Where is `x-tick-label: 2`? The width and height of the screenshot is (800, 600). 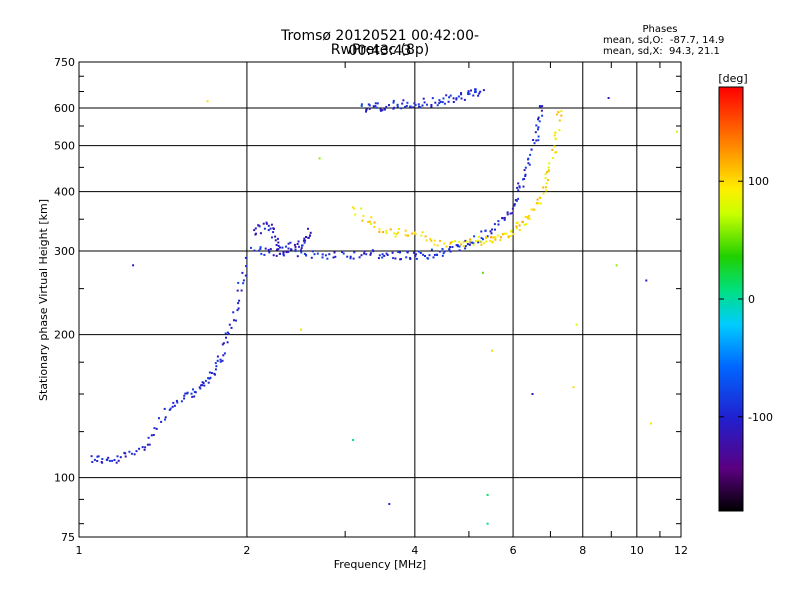 x-tick-label: 2 is located at coordinates (246, 550).